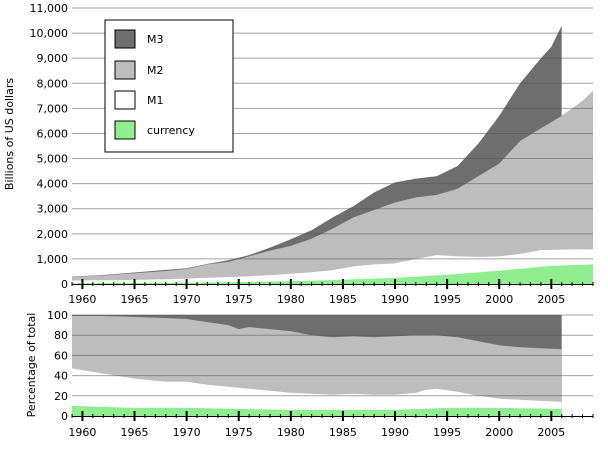  Describe the element at coordinates (53, 234) in the screenshot. I see `top-chart-y-tick-label: 2,000` at that location.